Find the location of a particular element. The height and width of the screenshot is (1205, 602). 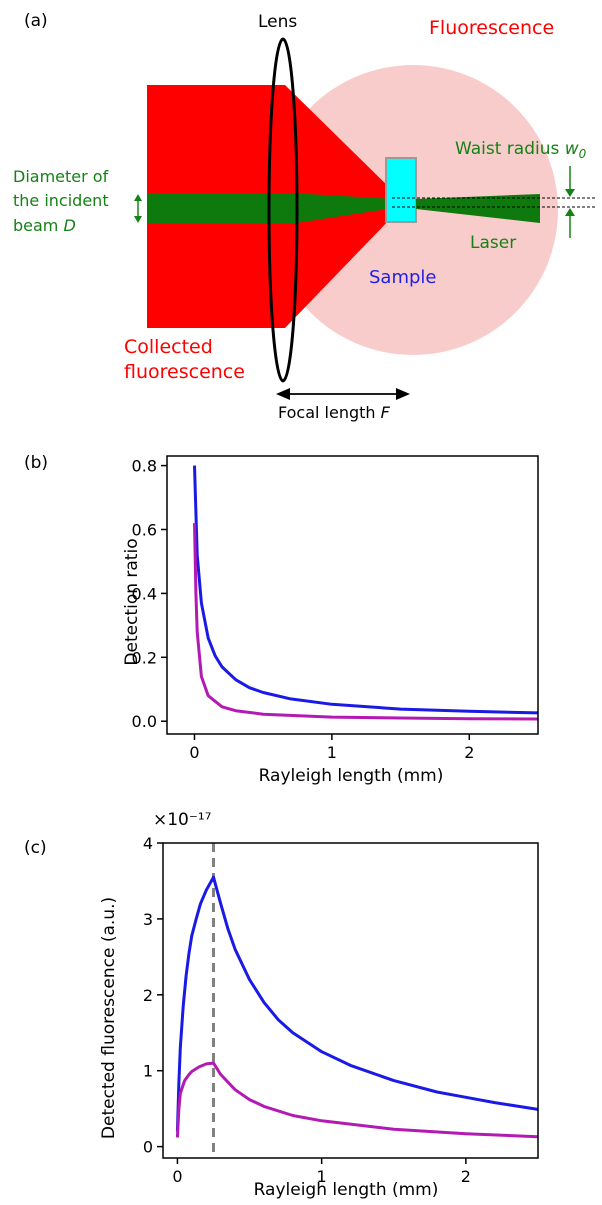

y-axis-label-b: Detection ratio is located at coordinates (132, 601).